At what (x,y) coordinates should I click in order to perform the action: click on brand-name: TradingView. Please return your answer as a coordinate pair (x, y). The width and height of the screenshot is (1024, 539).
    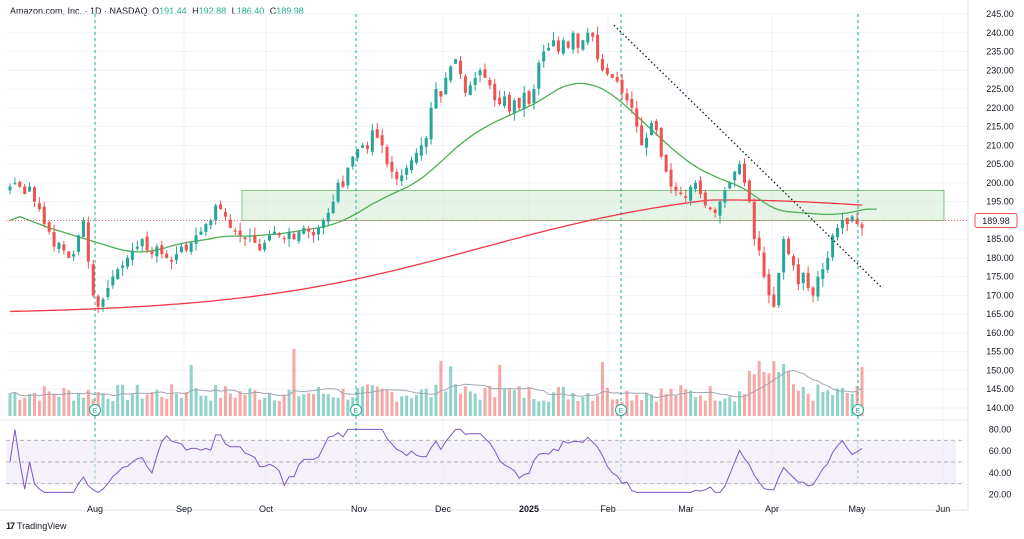
    Looking at the image, I should click on (42, 526).